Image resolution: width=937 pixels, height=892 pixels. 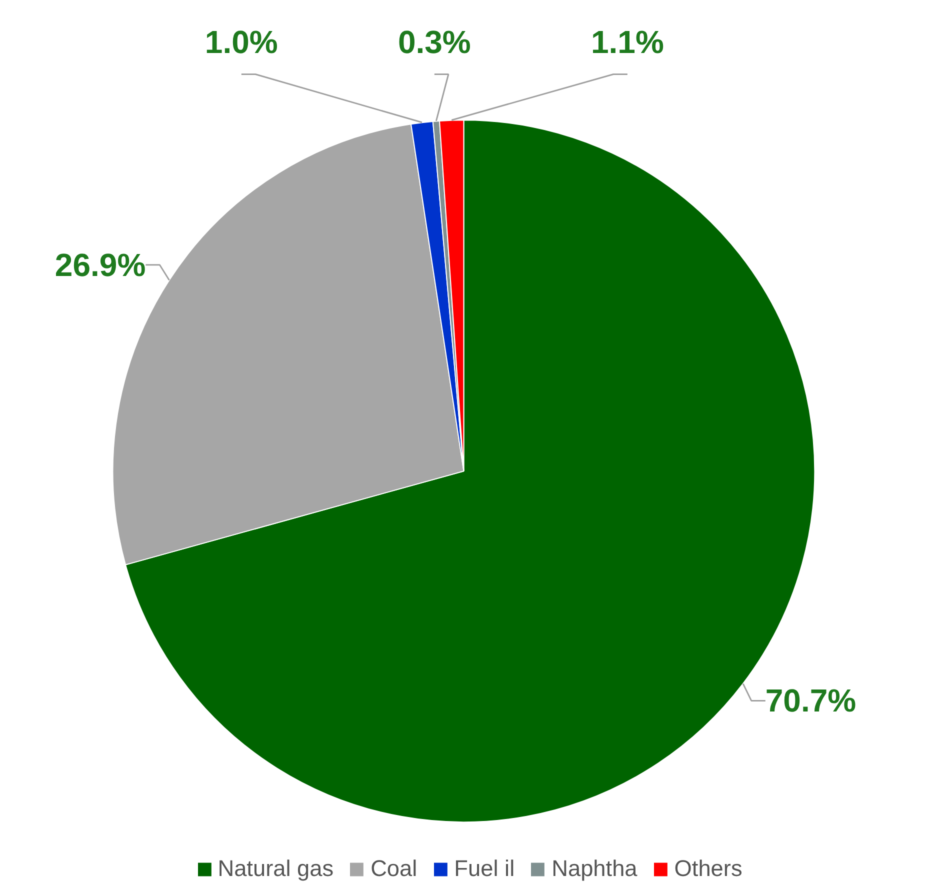 I want to click on legend-label: Others, so click(x=708, y=868).